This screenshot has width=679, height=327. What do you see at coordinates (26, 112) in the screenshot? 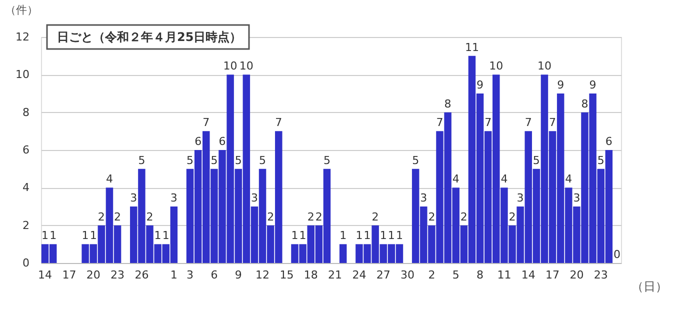
I see `y-tick-label: 8` at bounding box center [26, 112].